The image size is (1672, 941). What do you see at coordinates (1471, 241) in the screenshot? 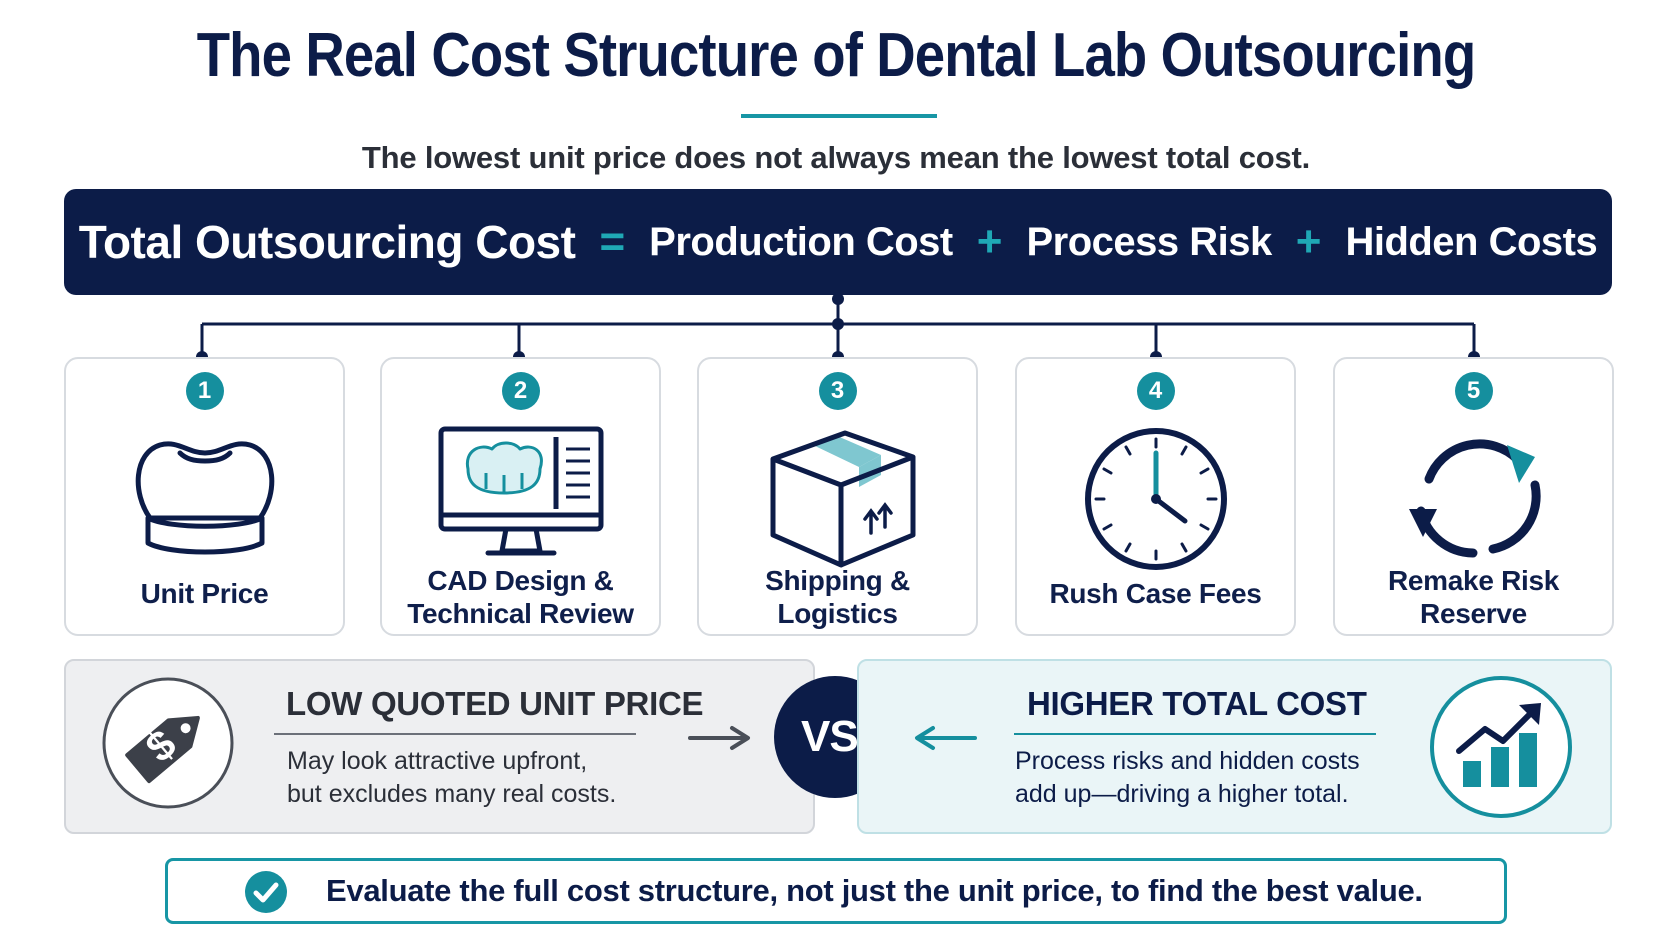
I see `equation-term-hidden-costs: Hidden Costs` at bounding box center [1471, 241].